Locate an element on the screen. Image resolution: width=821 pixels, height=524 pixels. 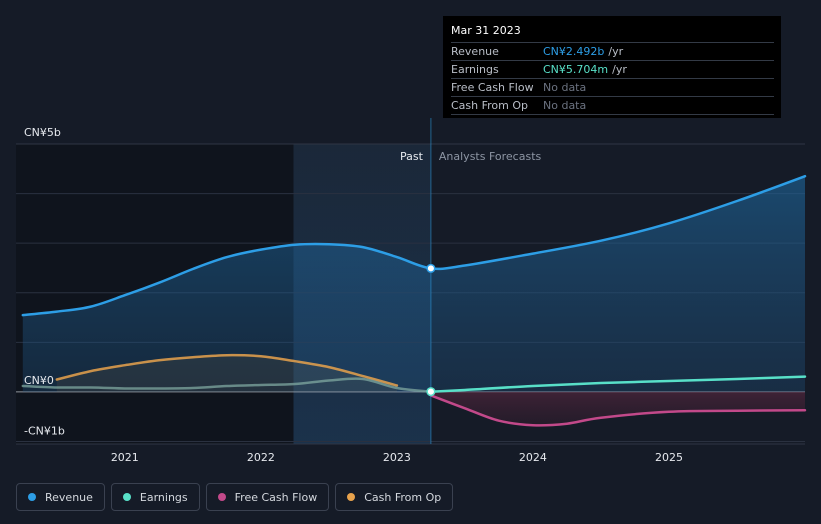
free-cash-flow-dot-icon is located at coordinates (221, 497).